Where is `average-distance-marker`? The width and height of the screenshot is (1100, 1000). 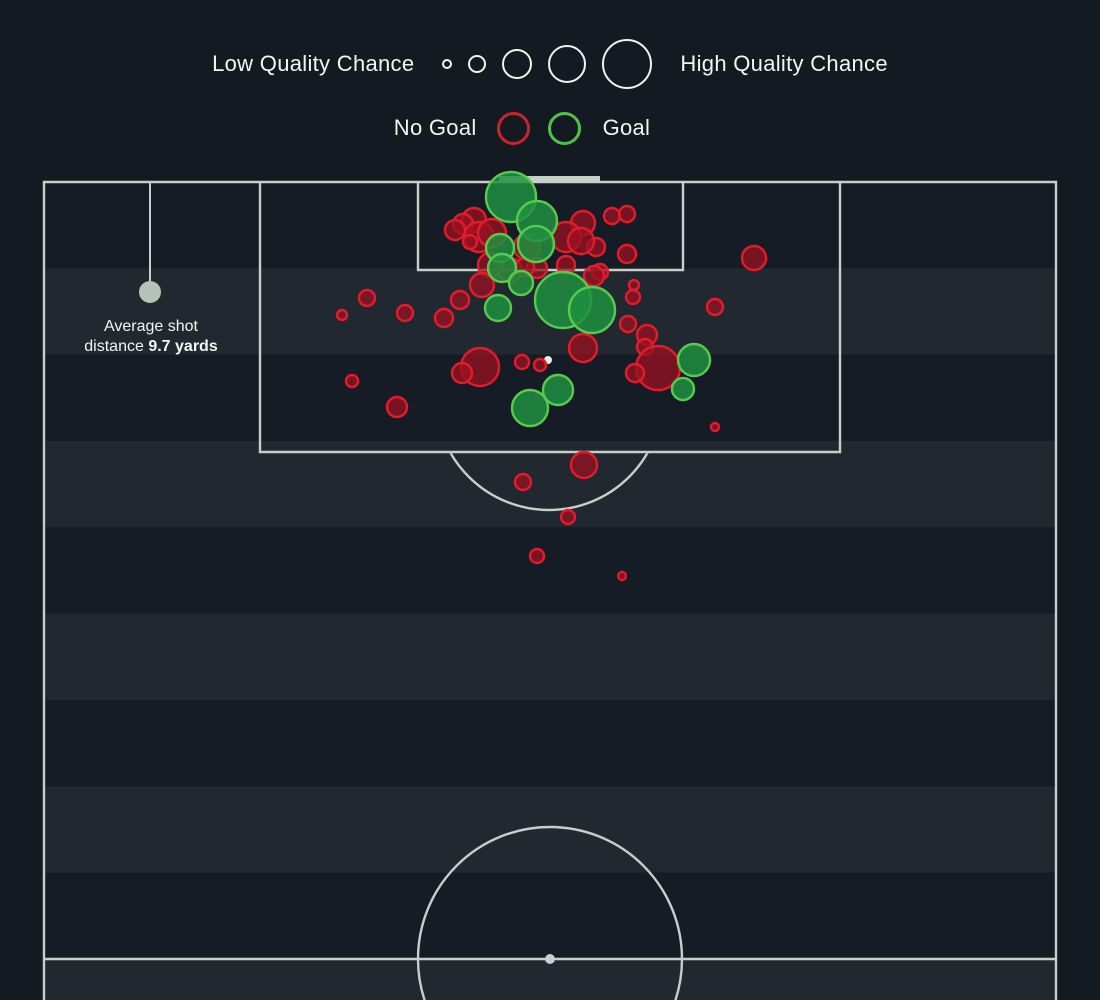
average-distance-marker is located at coordinates (150, 242).